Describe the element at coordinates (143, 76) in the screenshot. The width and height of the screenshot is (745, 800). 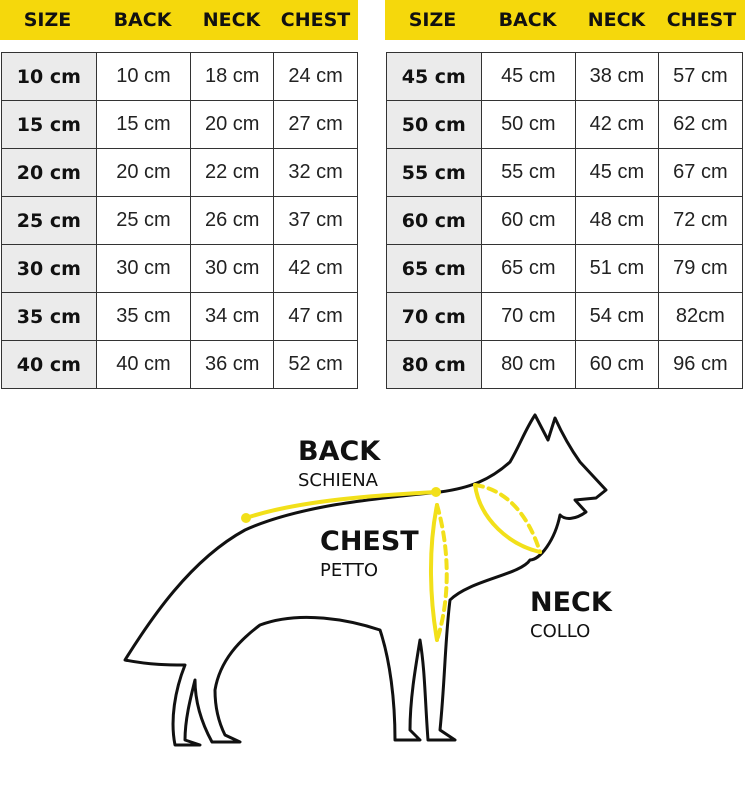
I see `back-cell: 10 cm` at that location.